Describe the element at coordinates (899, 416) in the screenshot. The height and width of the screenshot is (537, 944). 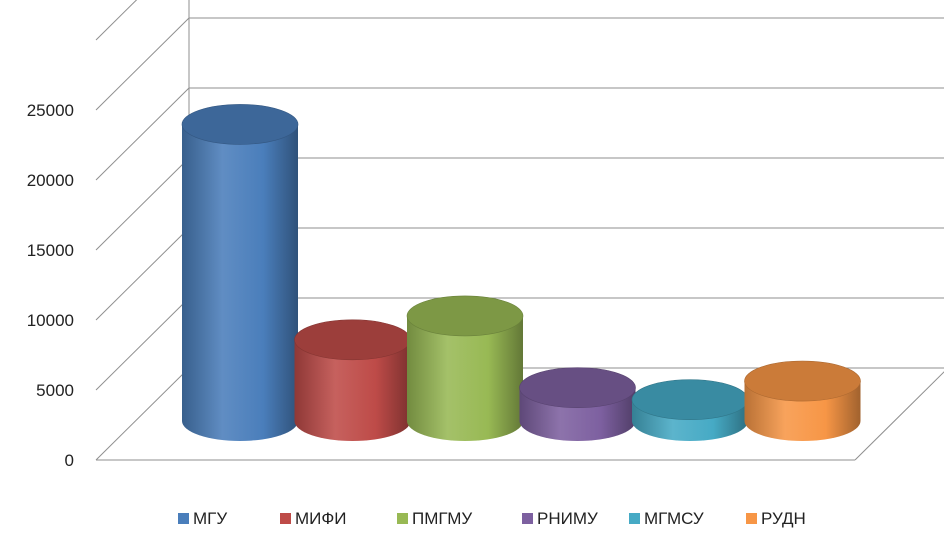
I see `floor-right-edge` at that location.